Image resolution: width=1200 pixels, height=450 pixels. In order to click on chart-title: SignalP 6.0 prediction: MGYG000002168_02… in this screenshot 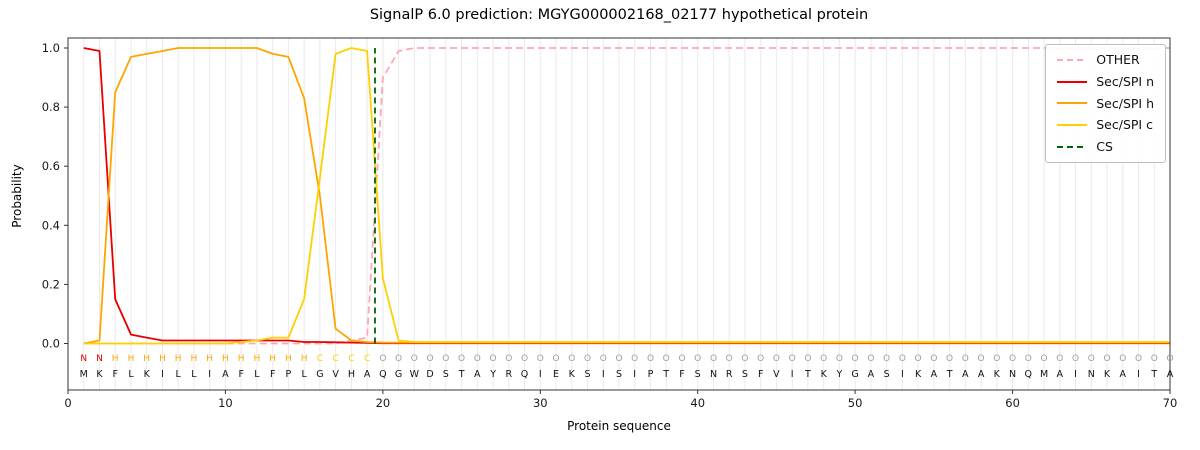, I will do `click(619, 15)`.